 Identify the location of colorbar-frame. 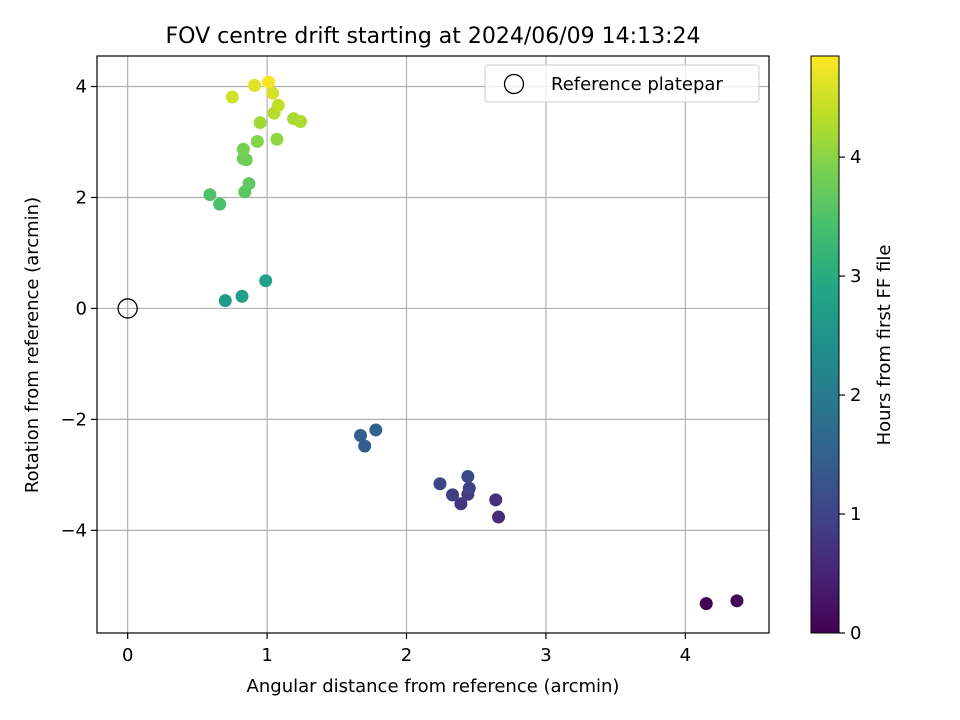
(825, 344).